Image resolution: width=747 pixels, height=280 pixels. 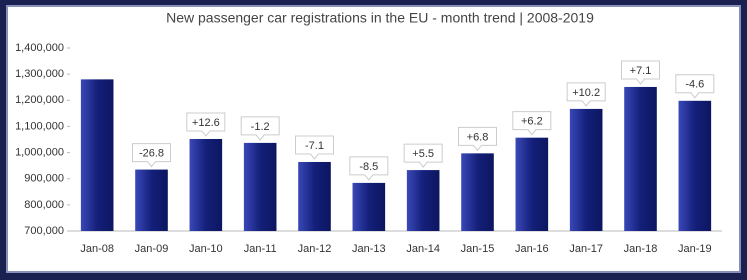 What do you see at coordinates (151, 153) in the screenshot?
I see `annotation: -26.8` at bounding box center [151, 153].